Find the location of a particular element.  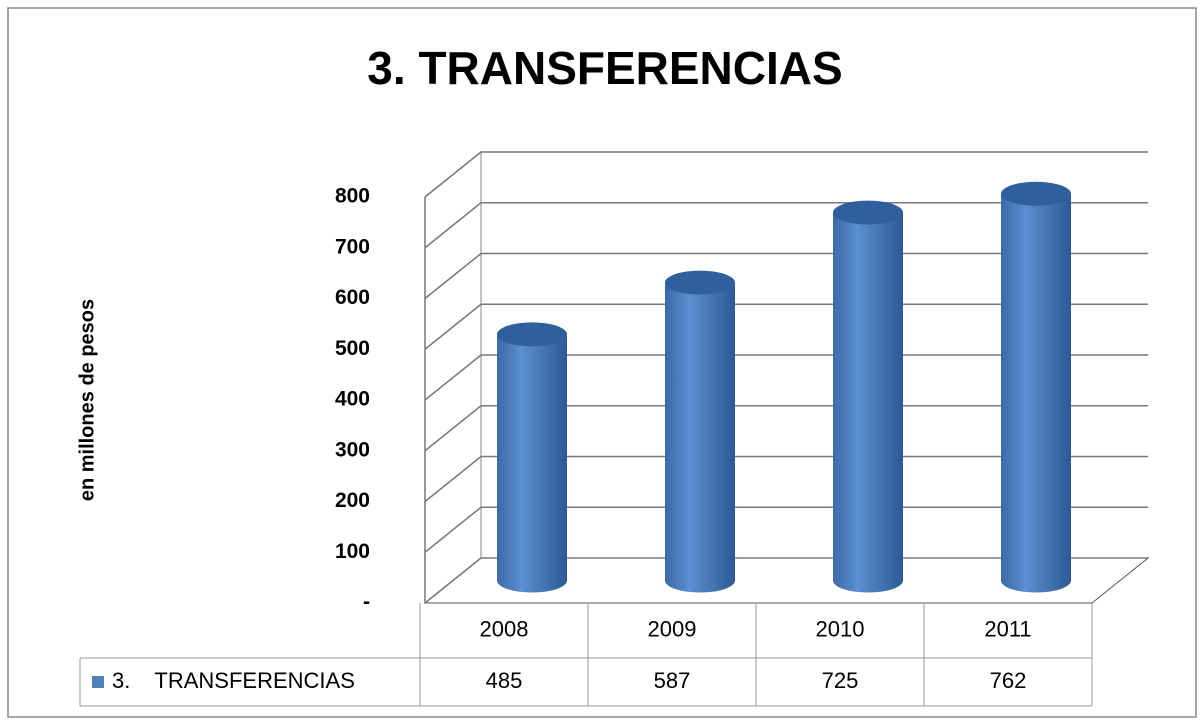

table-value: 762 is located at coordinates (1008, 680).